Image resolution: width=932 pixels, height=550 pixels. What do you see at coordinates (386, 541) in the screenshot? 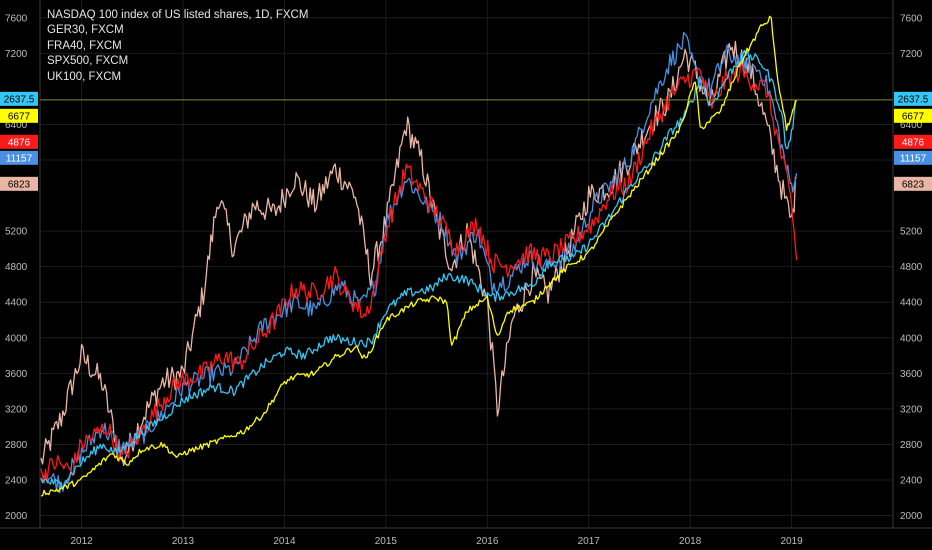
I see `x-tick-label: 2015` at bounding box center [386, 541].